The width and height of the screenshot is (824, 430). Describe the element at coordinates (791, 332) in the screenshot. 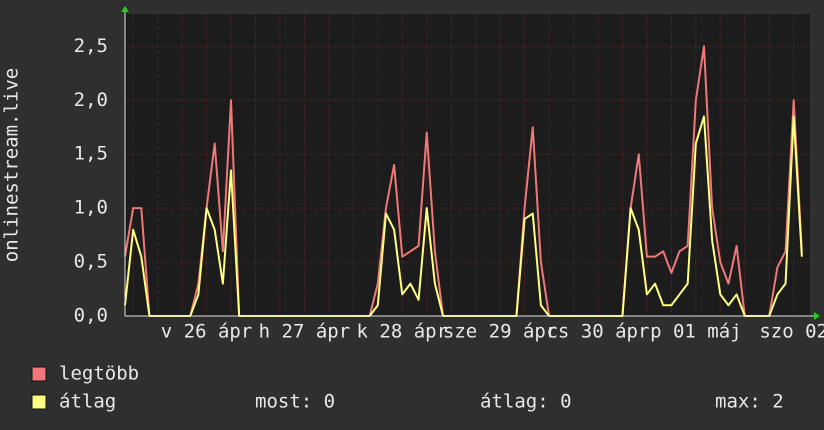

I see `x-tick-label: szo 02` at that location.